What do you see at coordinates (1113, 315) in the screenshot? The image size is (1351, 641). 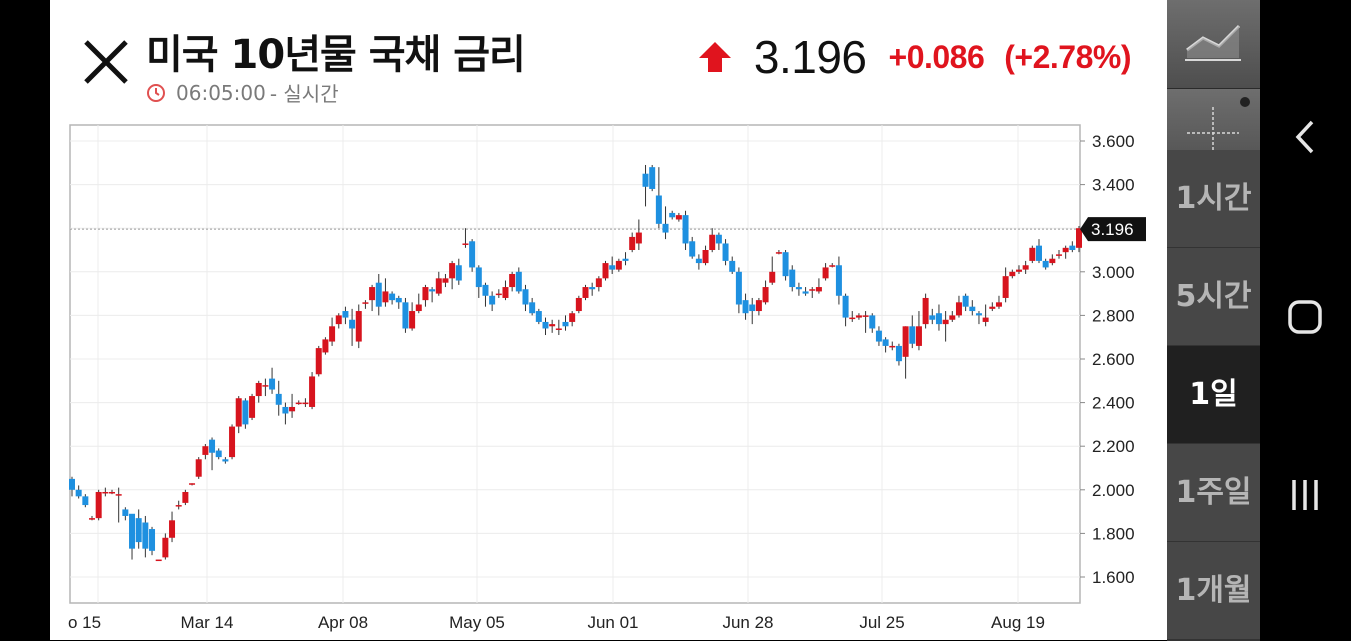 I see `y-tick-label: 2.800` at bounding box center [1113, 315].